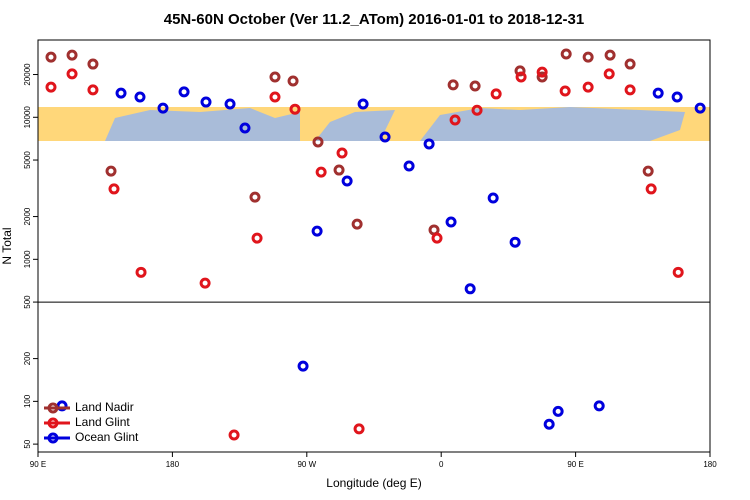 Image resolution: width=750 pixels, height=500 pixels. I want to click on legend-label: Land Nadir, so click(104, 407).